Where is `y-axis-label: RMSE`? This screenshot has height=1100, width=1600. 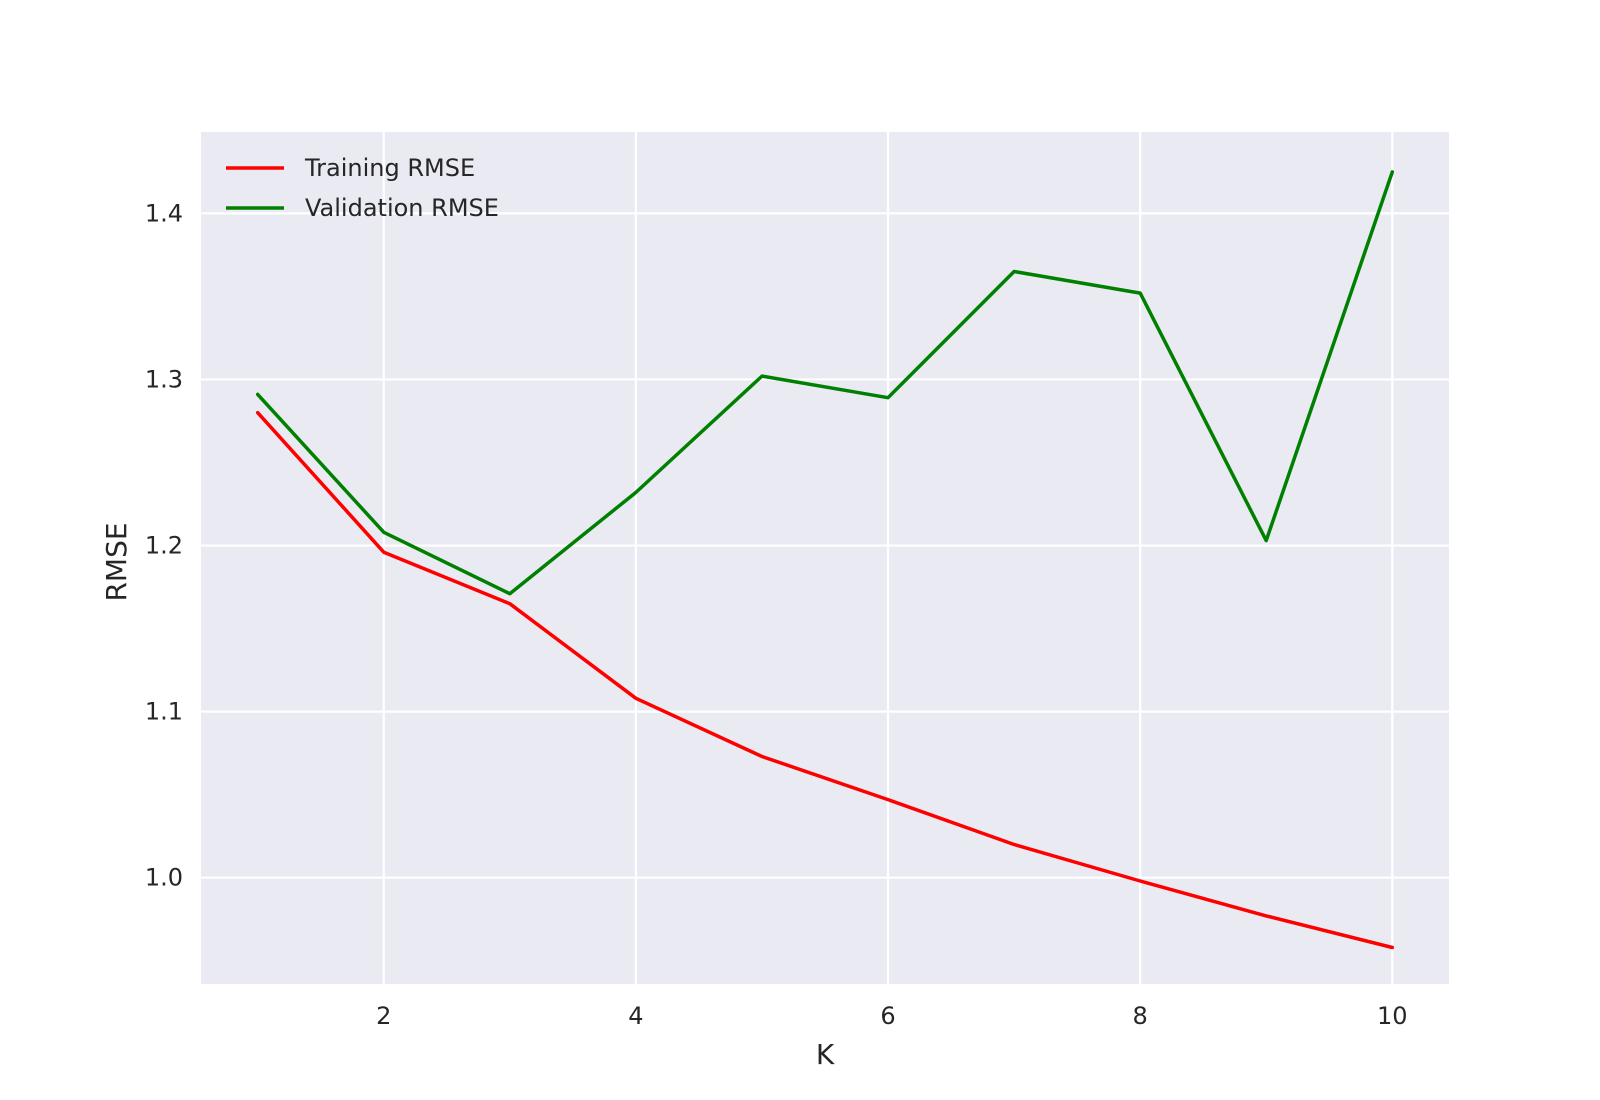
y-axis-label: RMSE is located at coordinates (116, 561).